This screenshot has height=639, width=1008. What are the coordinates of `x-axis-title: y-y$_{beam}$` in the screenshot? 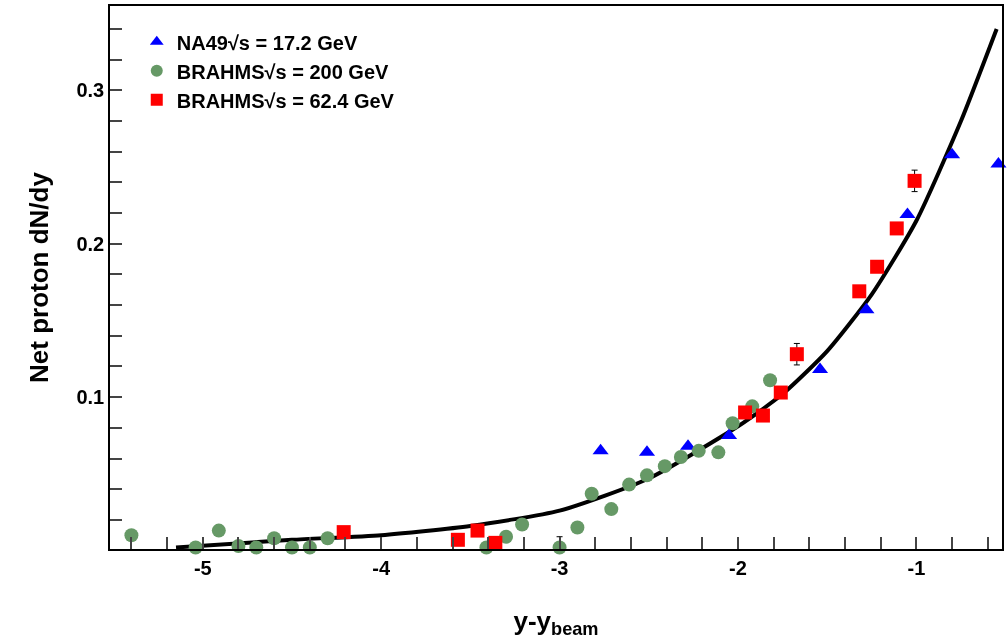 It's located at (556, 622).